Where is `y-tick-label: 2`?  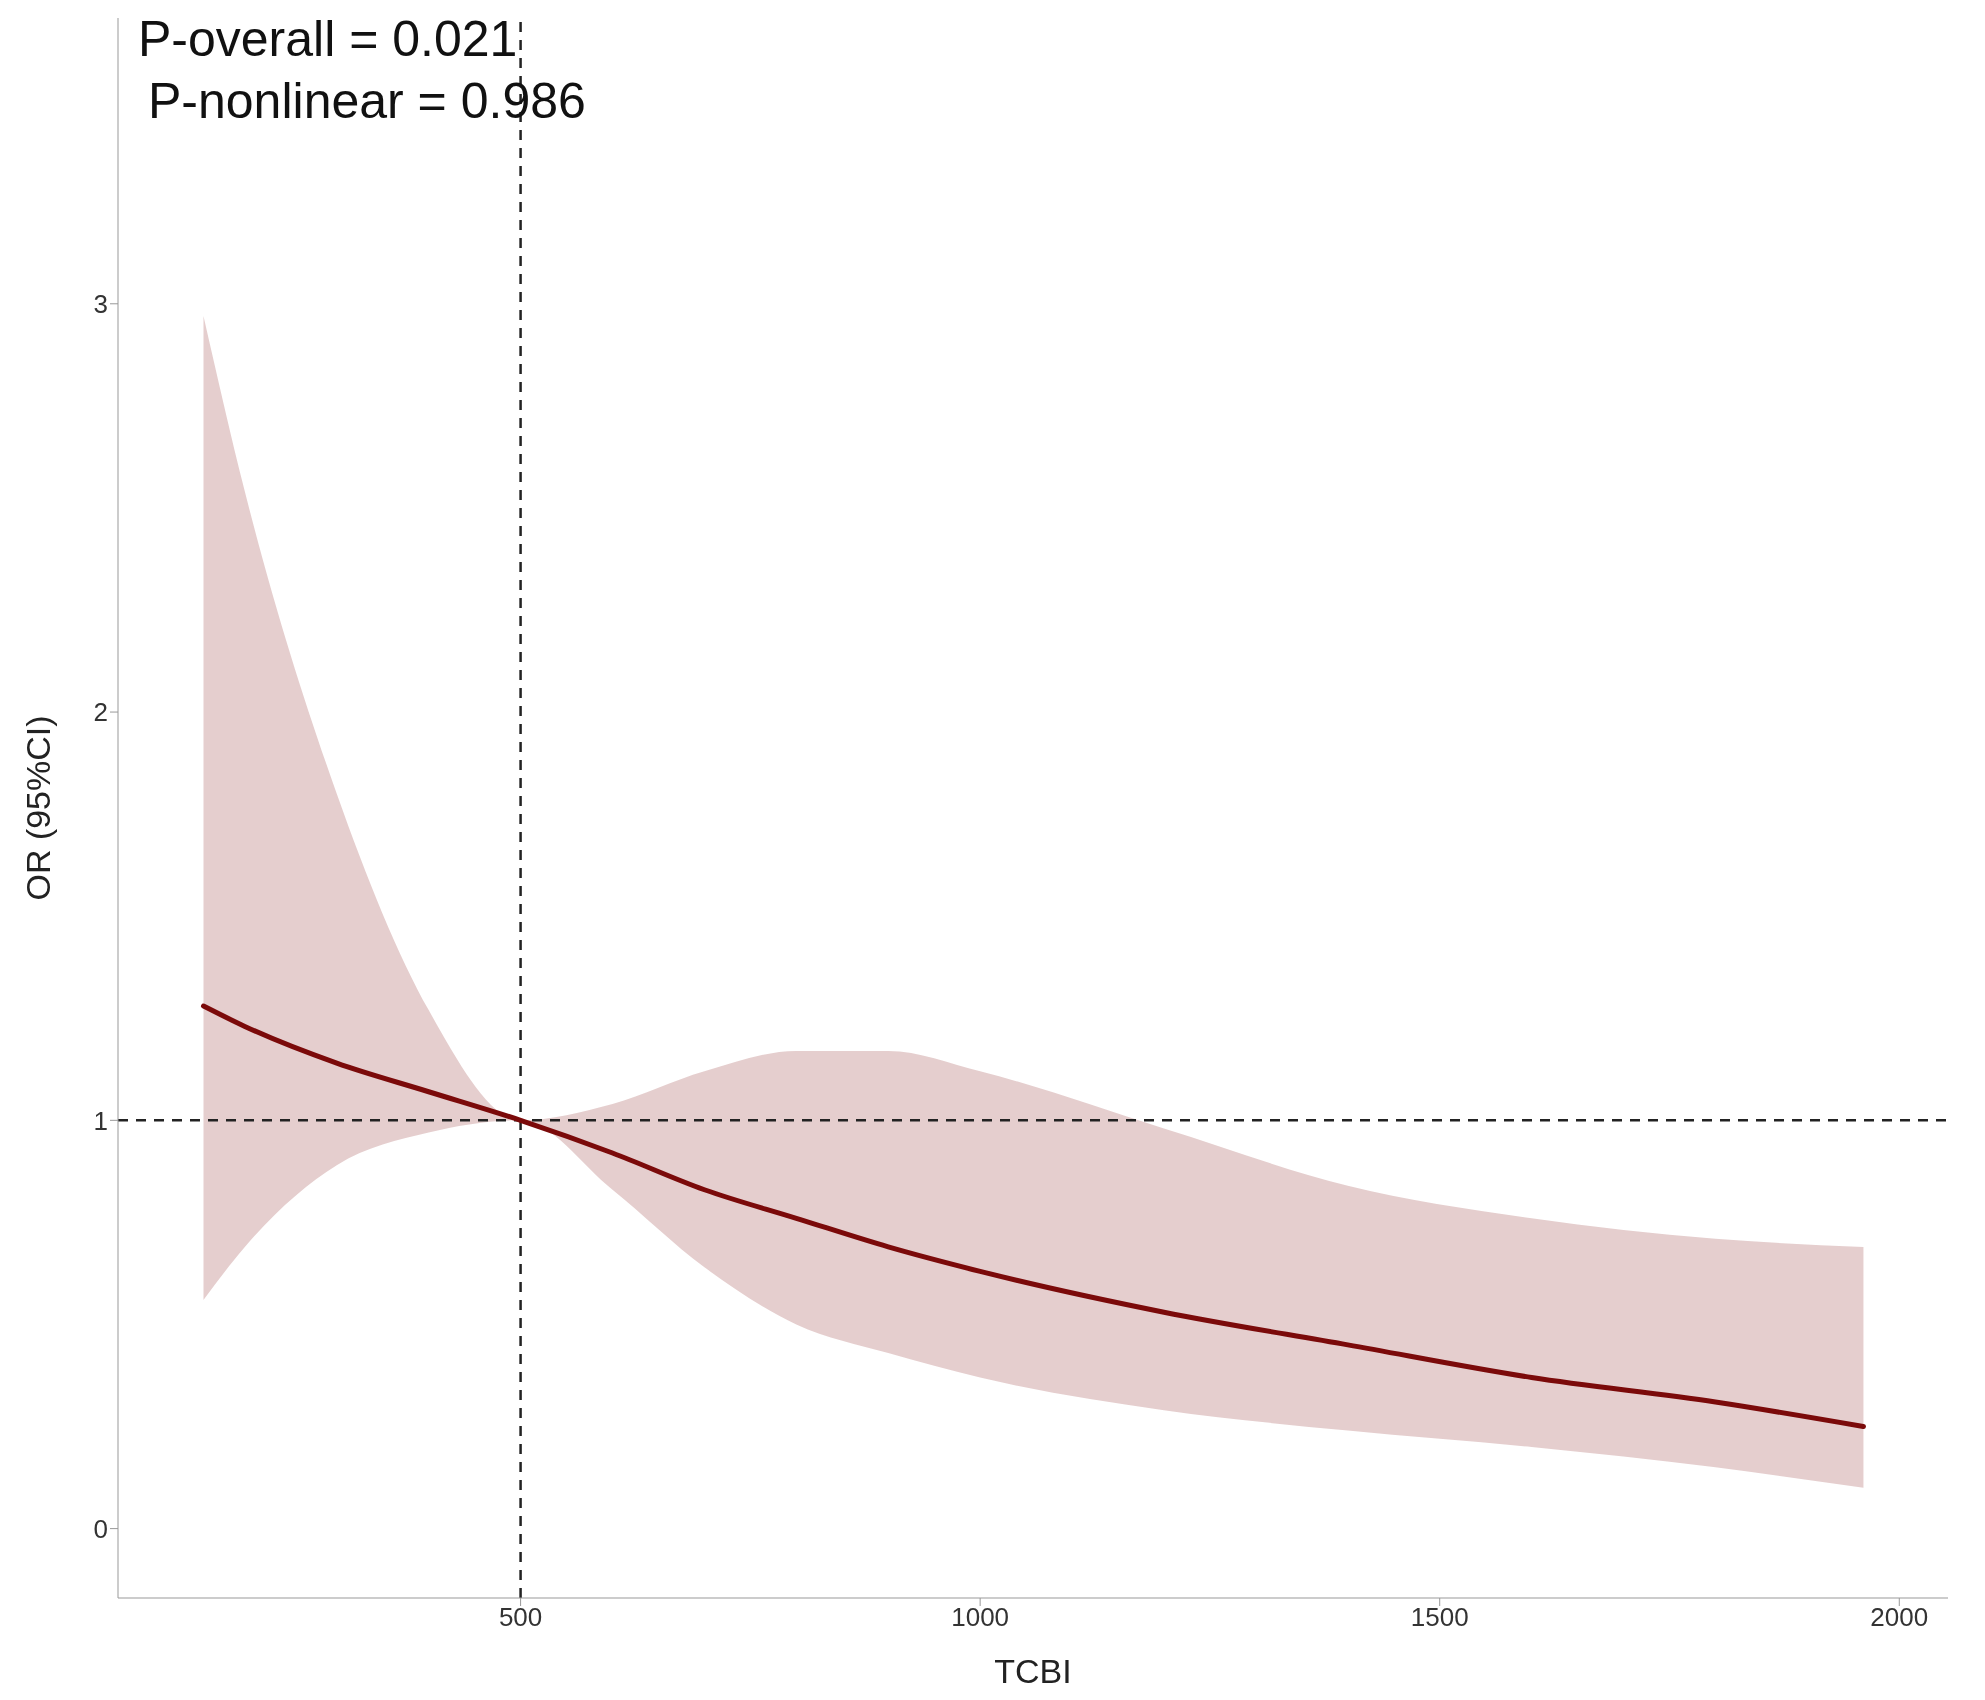
y-tick-label: 2 is located at coordinates (100, 712).